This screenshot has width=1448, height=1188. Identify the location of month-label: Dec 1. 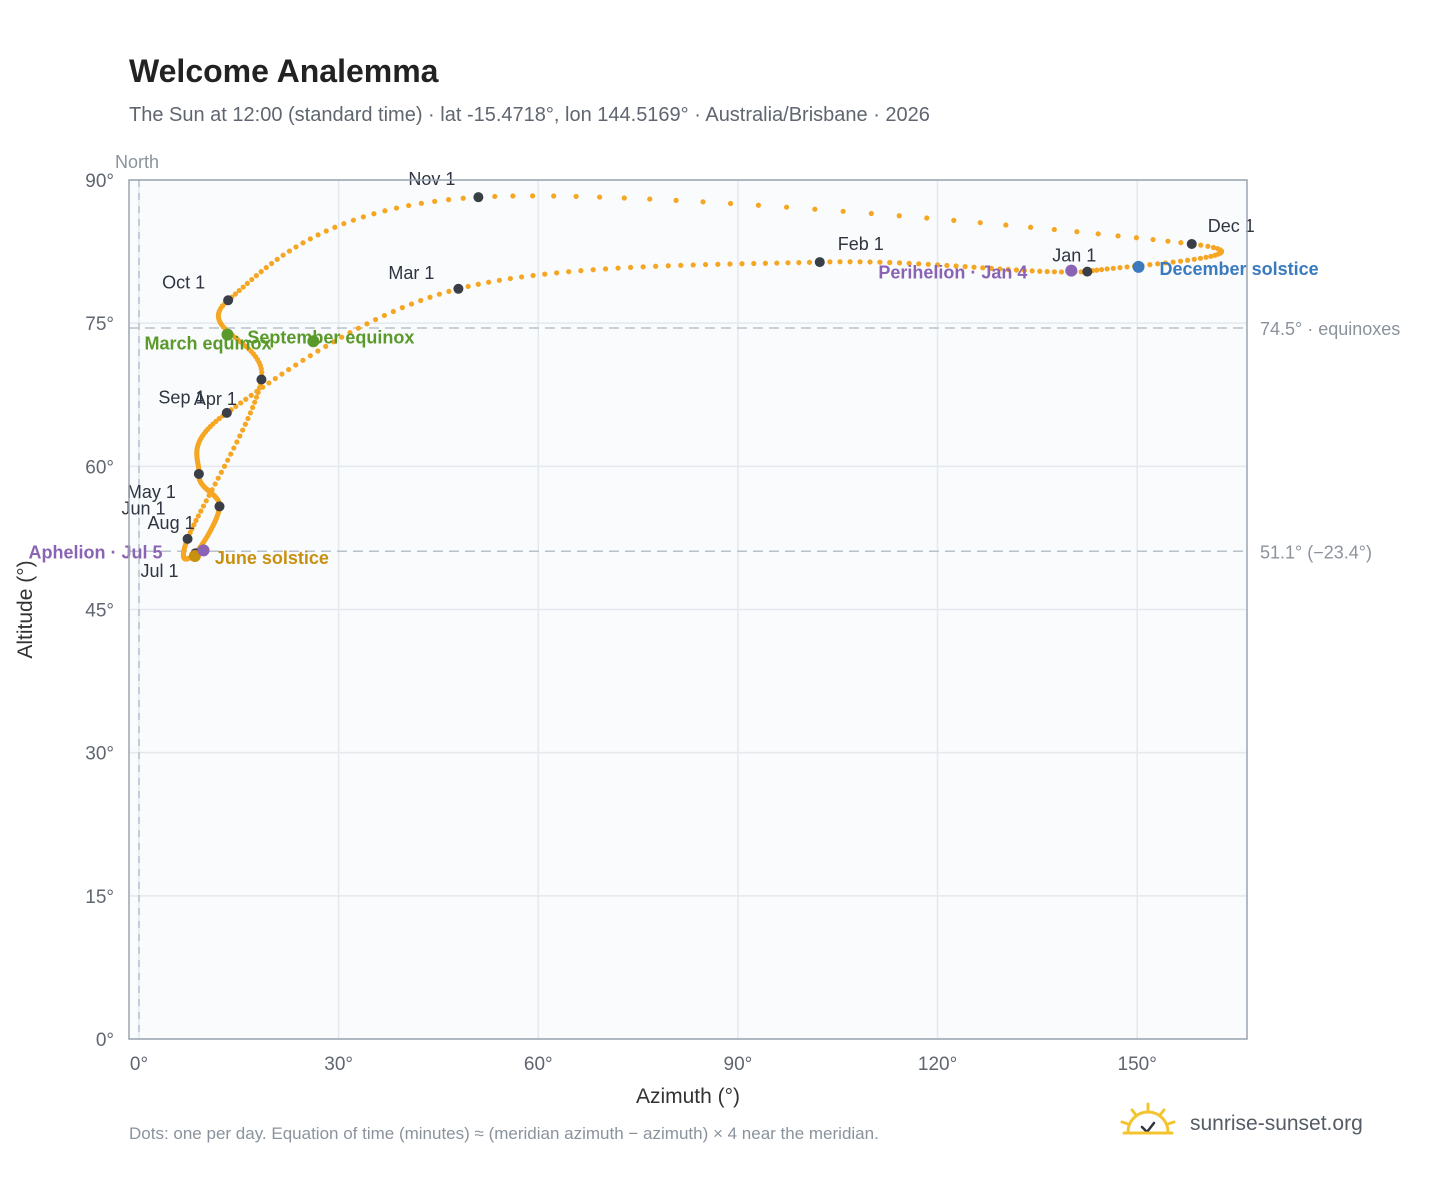
(1231, 226).